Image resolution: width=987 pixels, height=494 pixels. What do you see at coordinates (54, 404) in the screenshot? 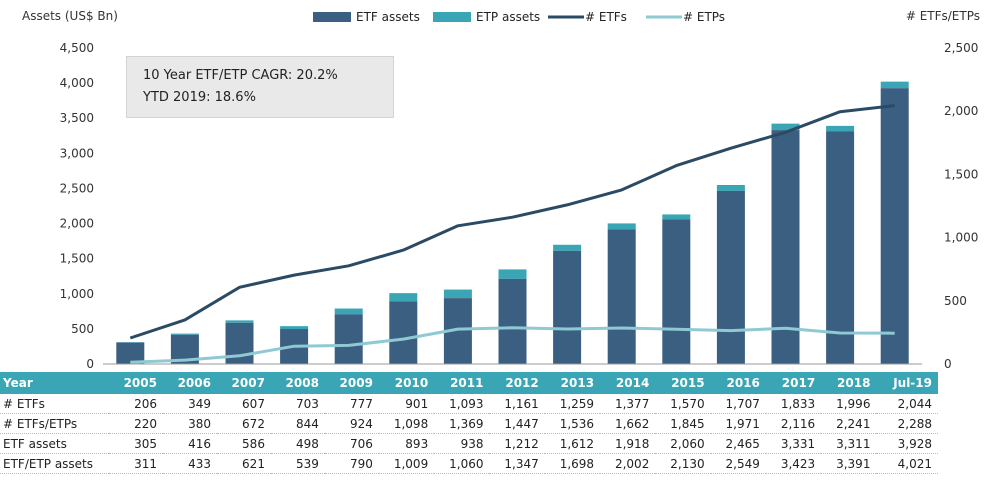
I see `table-row-label: # ETFs` at bounding box center [54, 404].